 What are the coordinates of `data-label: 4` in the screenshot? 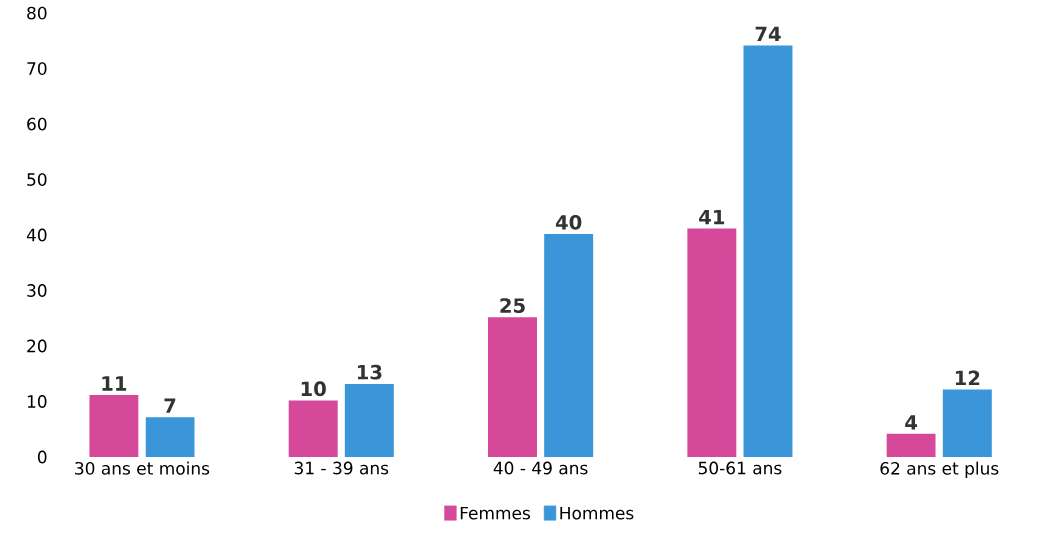 It's located at (911, 422).